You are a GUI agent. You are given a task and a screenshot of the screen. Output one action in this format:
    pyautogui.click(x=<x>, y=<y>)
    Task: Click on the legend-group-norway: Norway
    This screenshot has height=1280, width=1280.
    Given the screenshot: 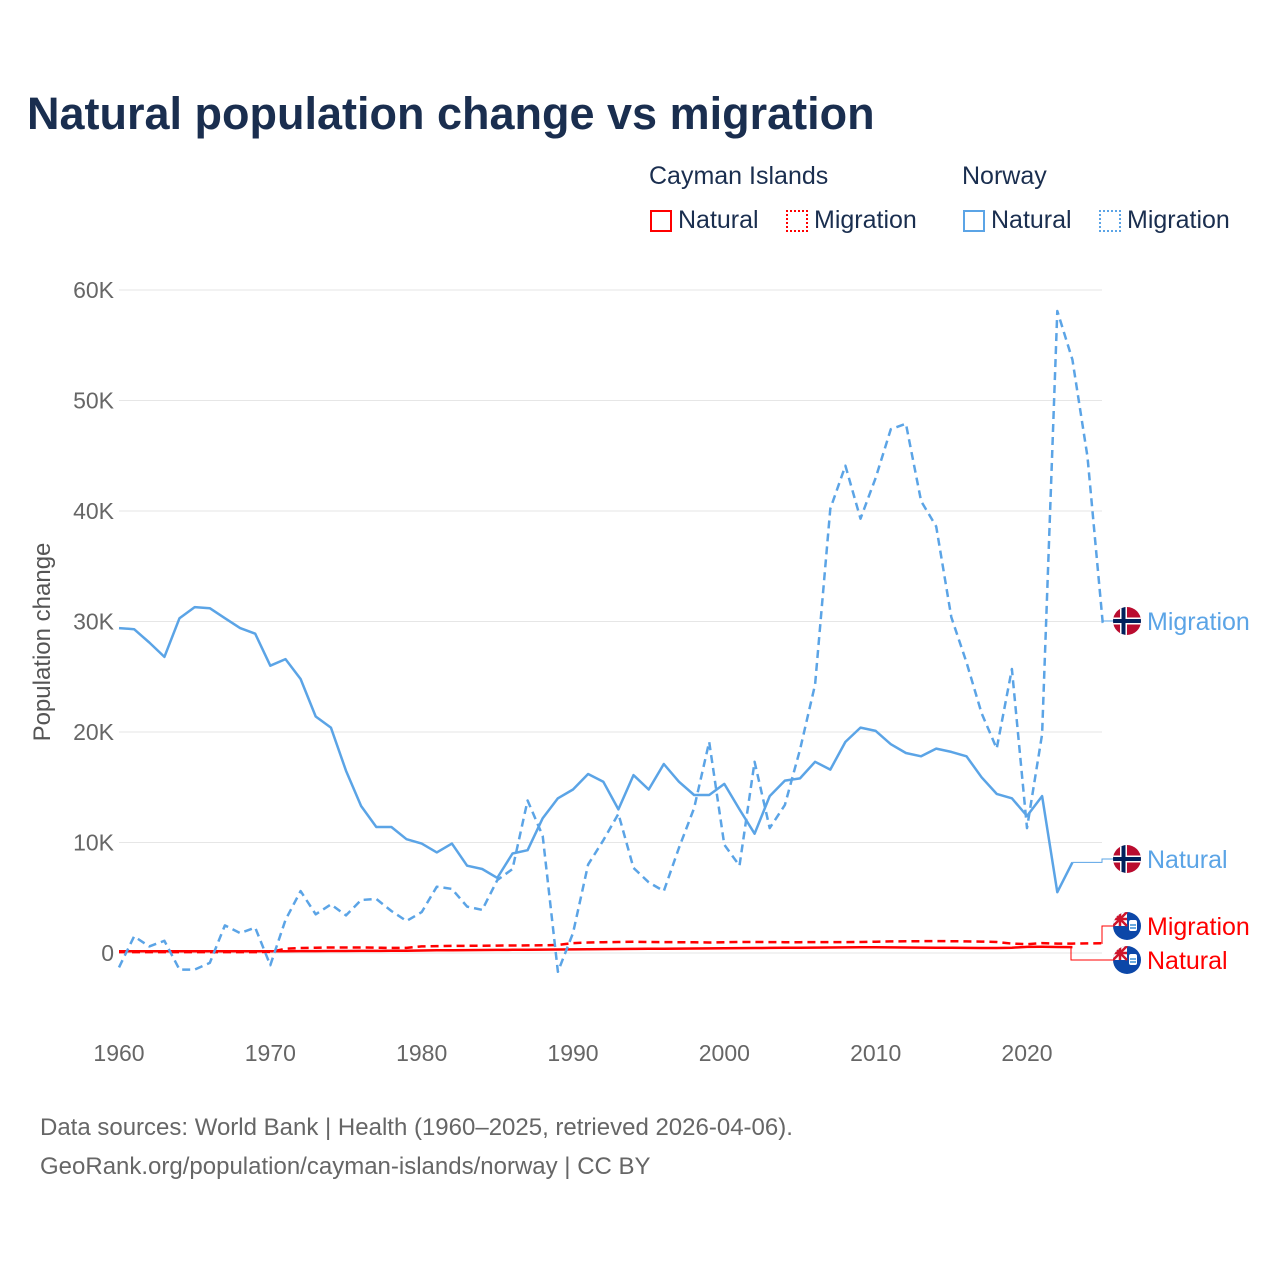 What is the action you would take?
    pyautogui.click(x=1004, y=176)
    